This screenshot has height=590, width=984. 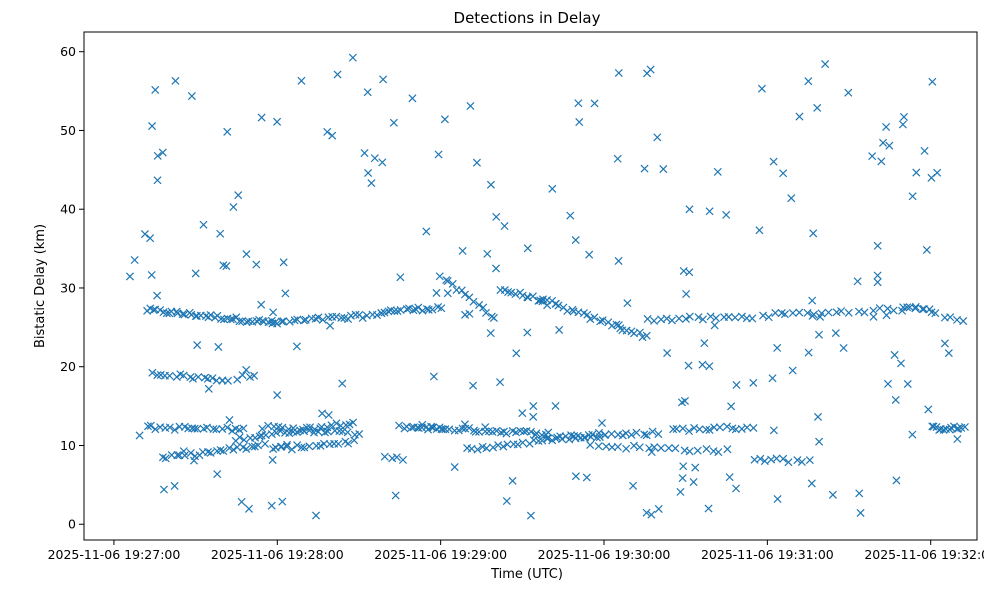 I want to click on y-tick-label: 30, so click(x=68, y=287).